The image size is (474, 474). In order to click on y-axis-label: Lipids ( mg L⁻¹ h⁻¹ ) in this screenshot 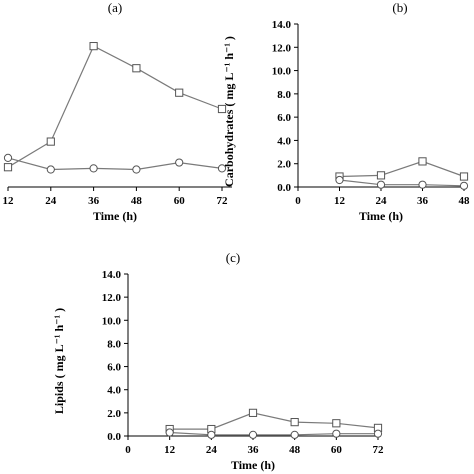, I will do `click(59, 361)`.